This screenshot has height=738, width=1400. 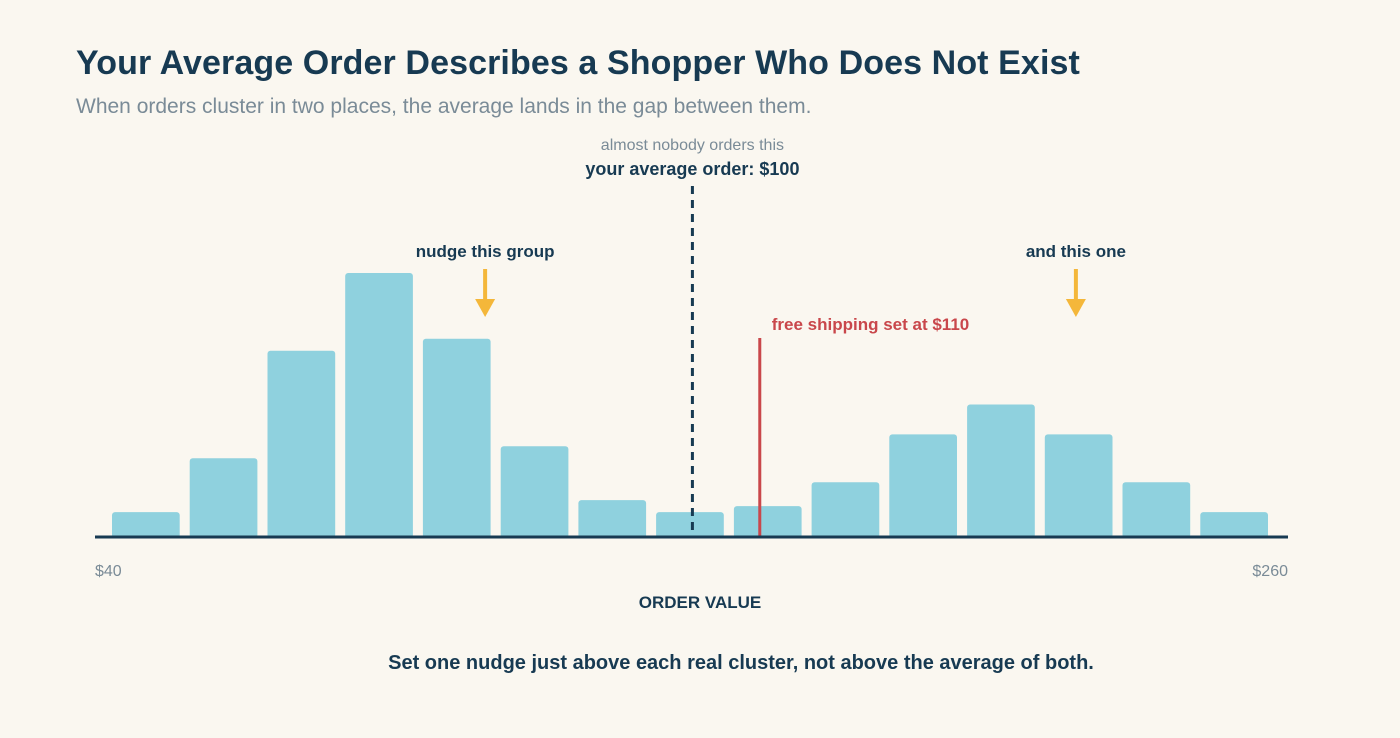 What do you see at coordinates (1076, 251) in the screenshot?
I see `nudge-right-label: and this one` at bounding box center [1076, 251].